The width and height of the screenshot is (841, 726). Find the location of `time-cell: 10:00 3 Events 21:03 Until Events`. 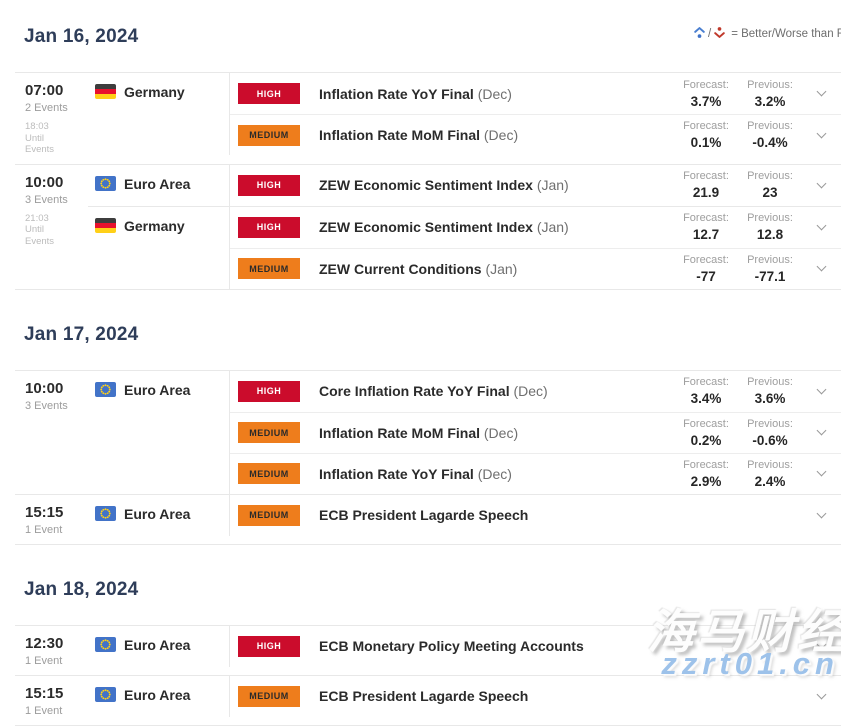

time-cell: 10:00 3 Events 21:03 Until Events is located at coordinates (51, 227).